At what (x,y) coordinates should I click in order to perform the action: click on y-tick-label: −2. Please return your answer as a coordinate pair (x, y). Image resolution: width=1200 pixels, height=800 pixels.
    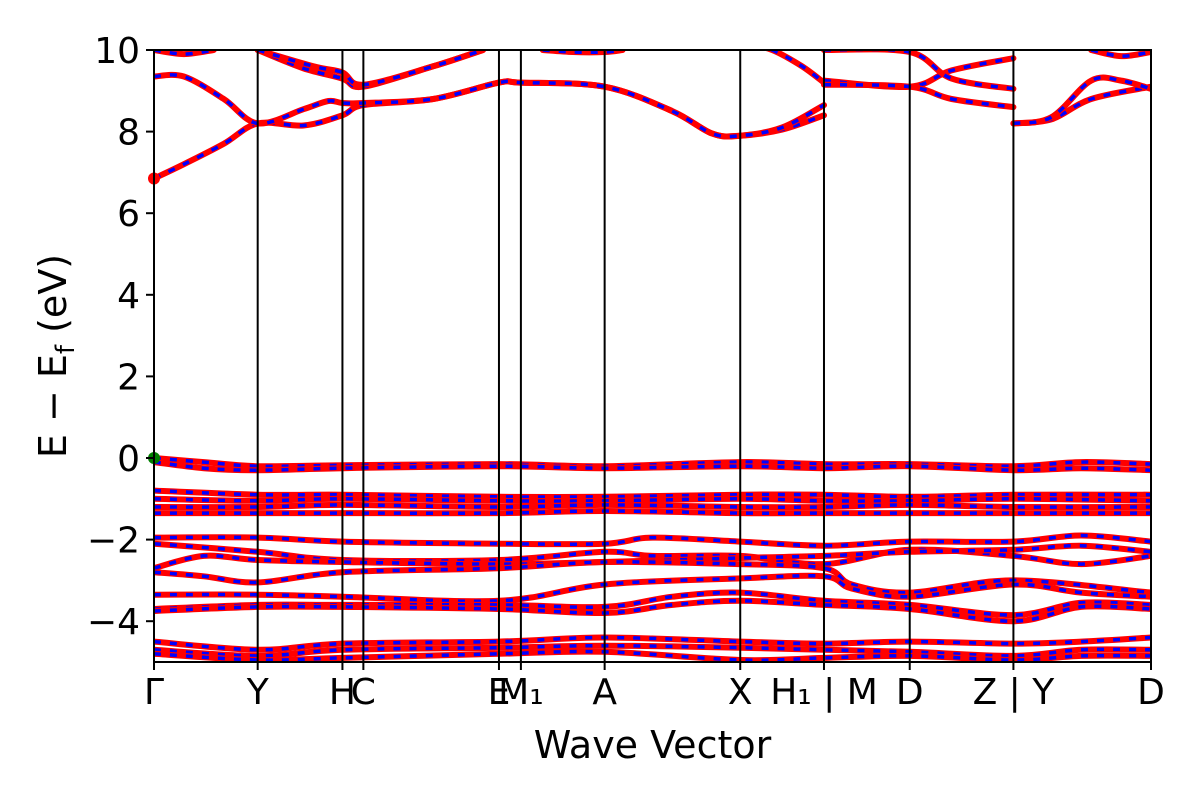
    Looking at the image, I should click on (113, 541).